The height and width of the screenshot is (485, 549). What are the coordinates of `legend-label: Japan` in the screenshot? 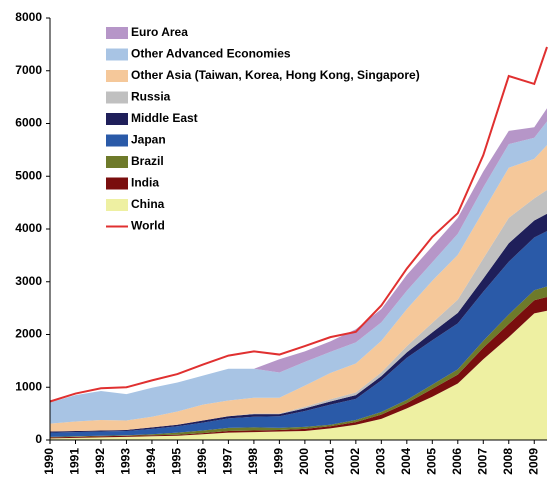 It's located at (148, 140).